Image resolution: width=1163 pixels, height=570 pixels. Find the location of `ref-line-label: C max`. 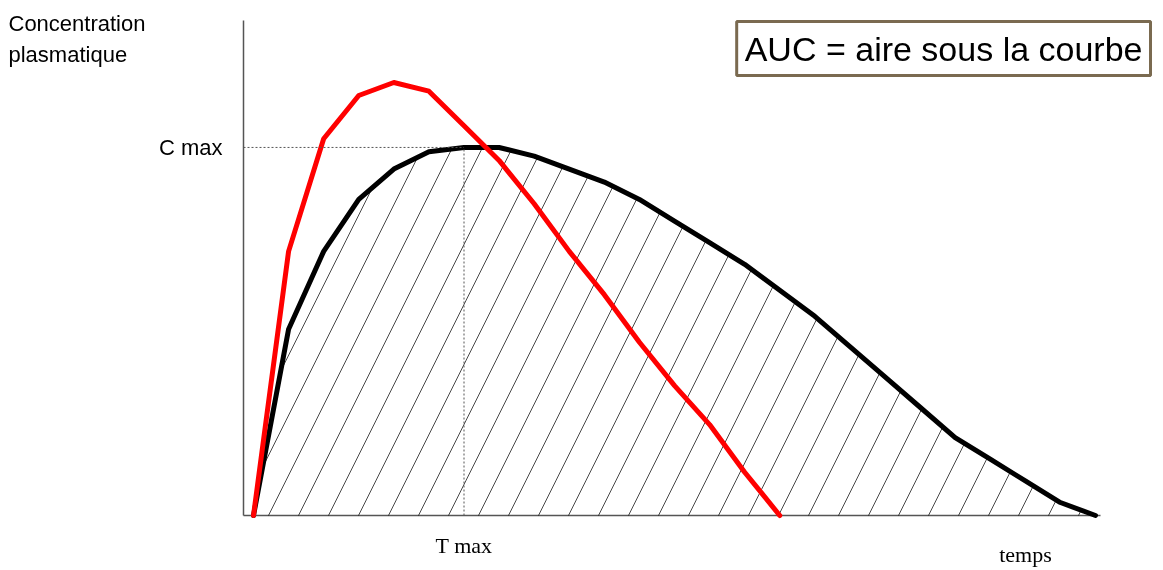

ref-line-label: C max is located at coordinates (190, 147).